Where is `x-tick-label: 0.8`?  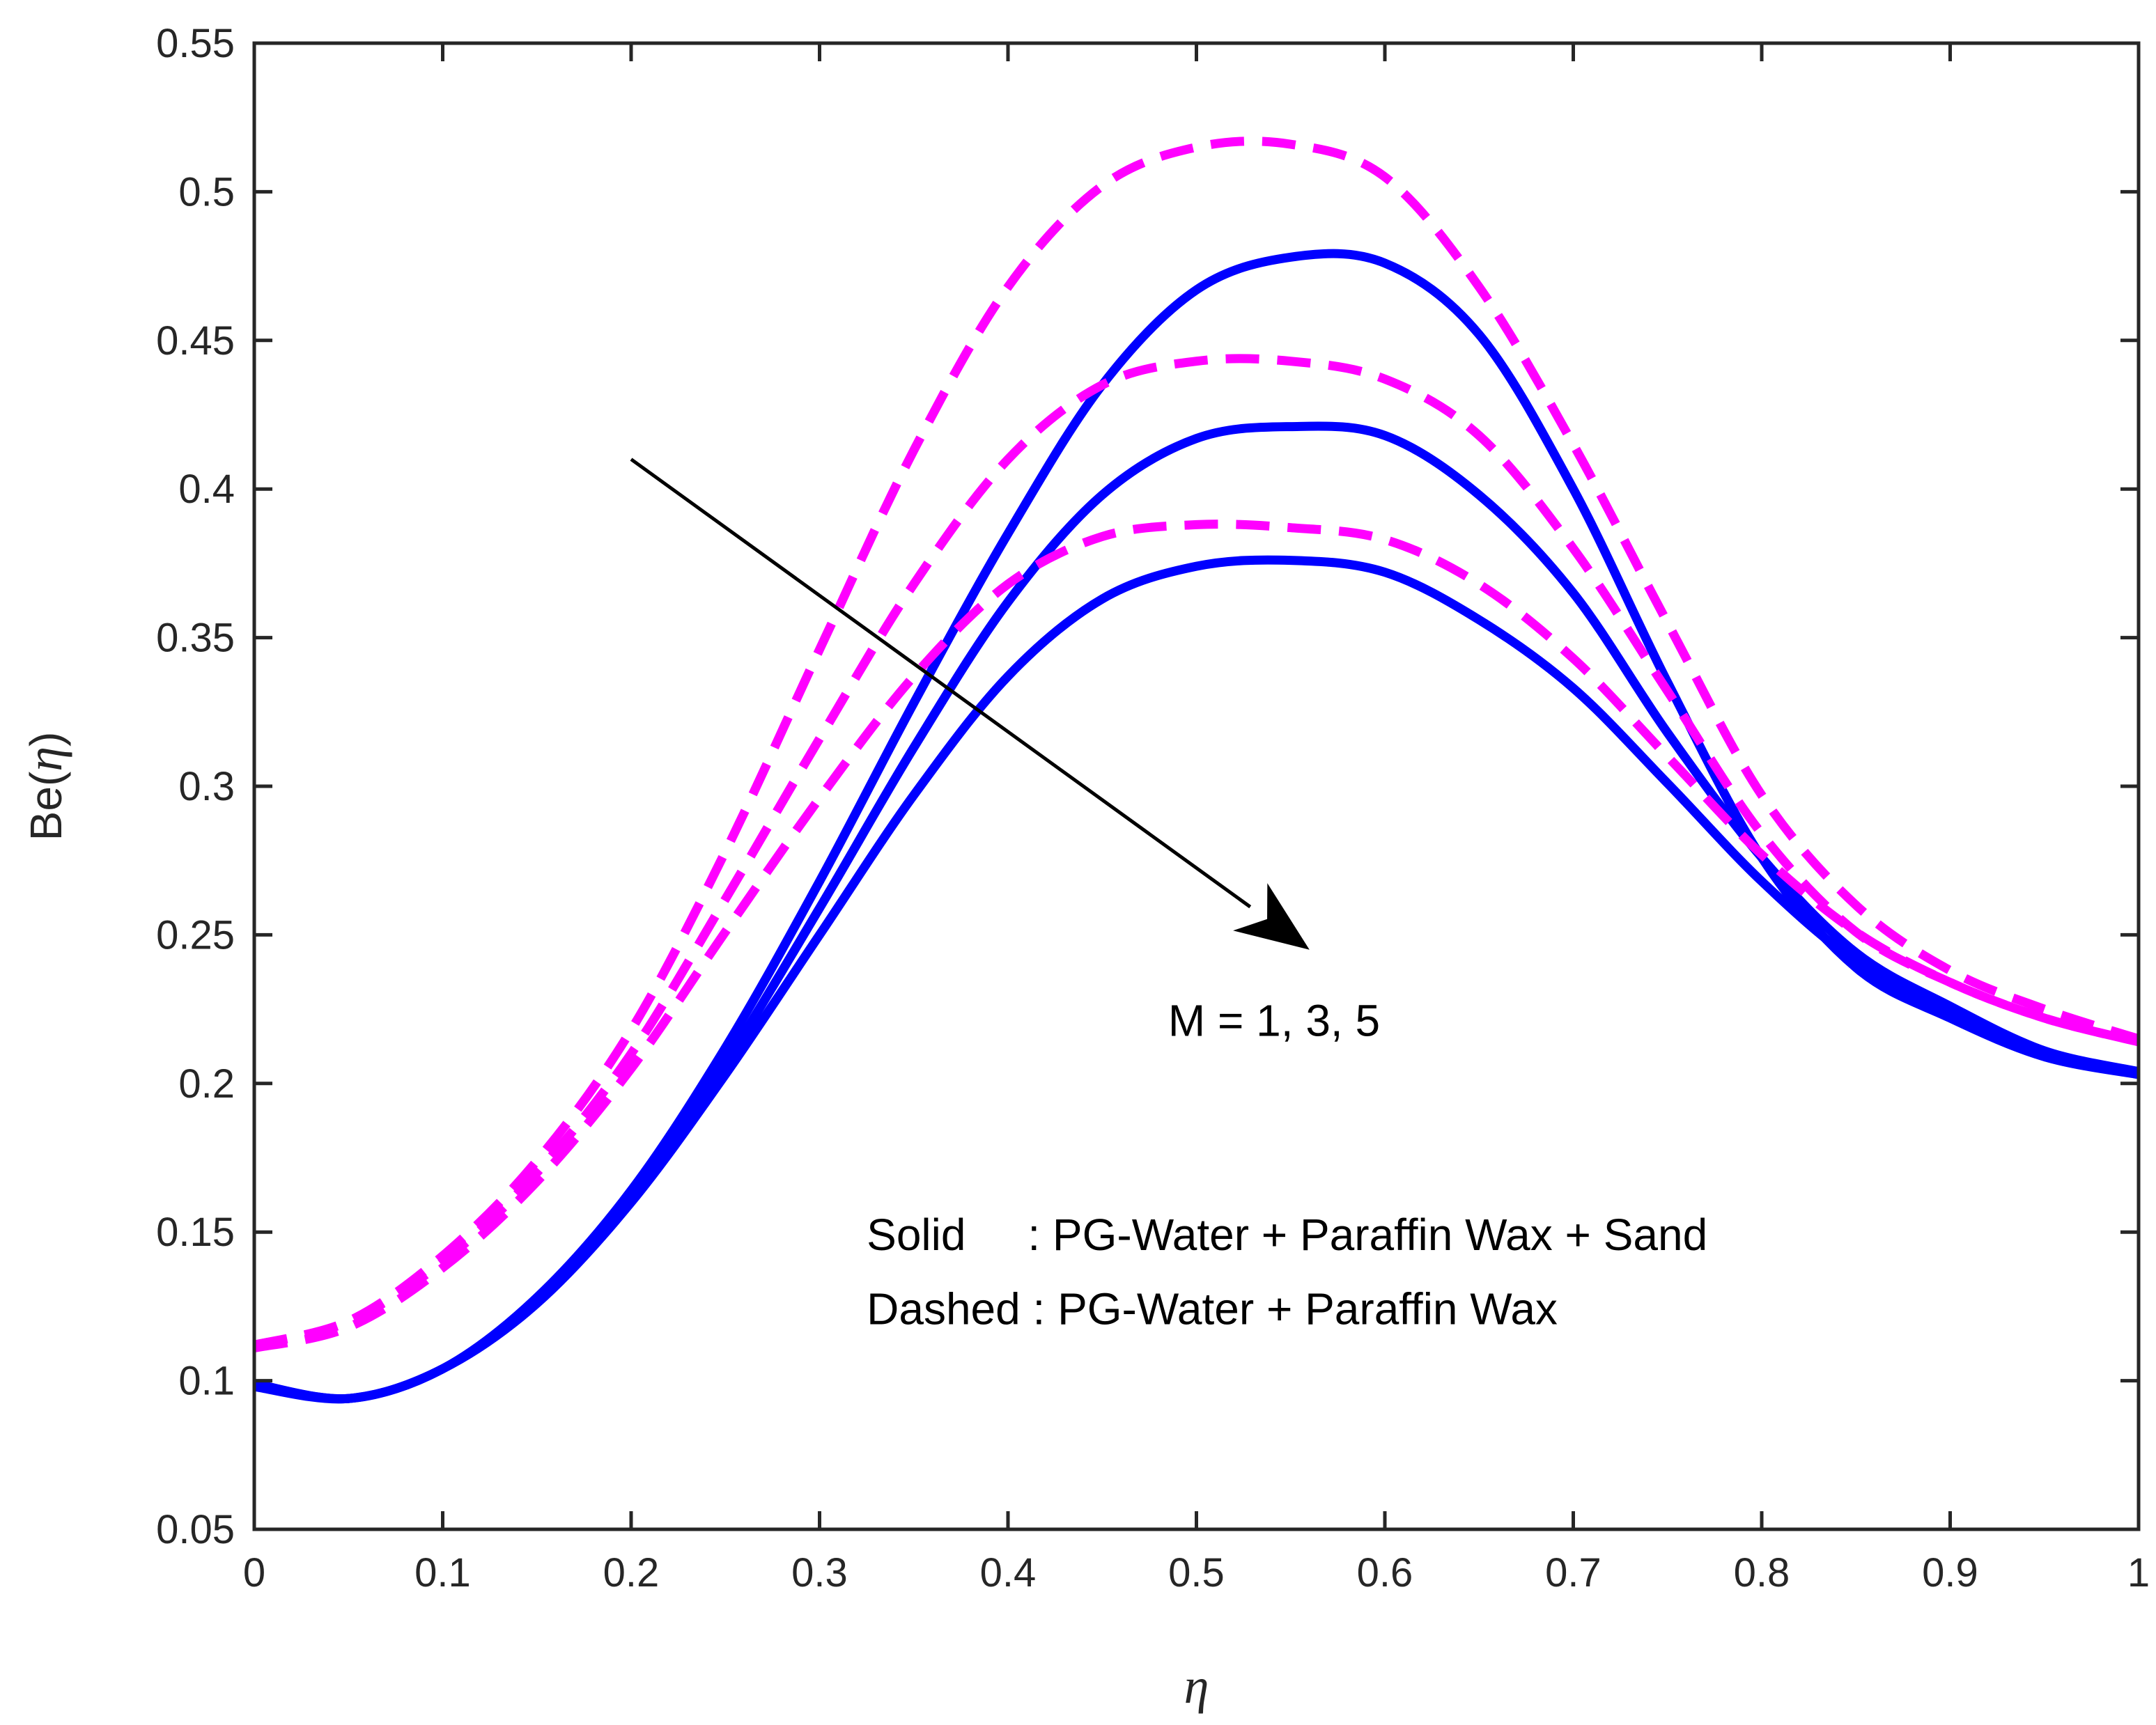
x-tick-label: 0.8 is located at coordinates (1762, 1572).